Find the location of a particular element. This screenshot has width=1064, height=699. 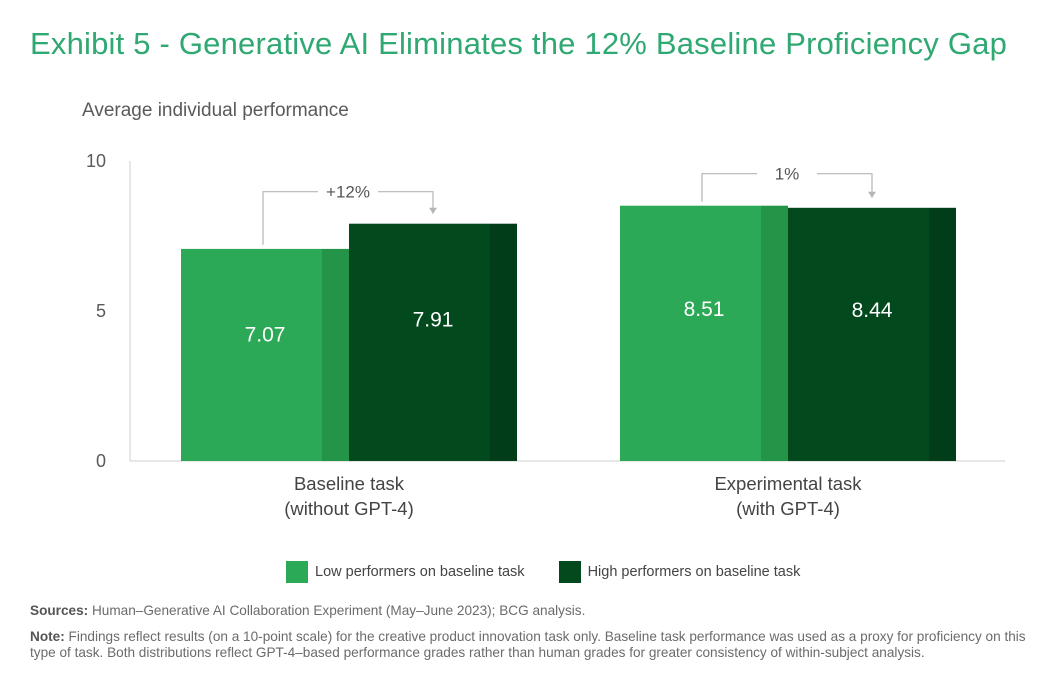

sources-label: Sources: is located at coordinates (59, 610).